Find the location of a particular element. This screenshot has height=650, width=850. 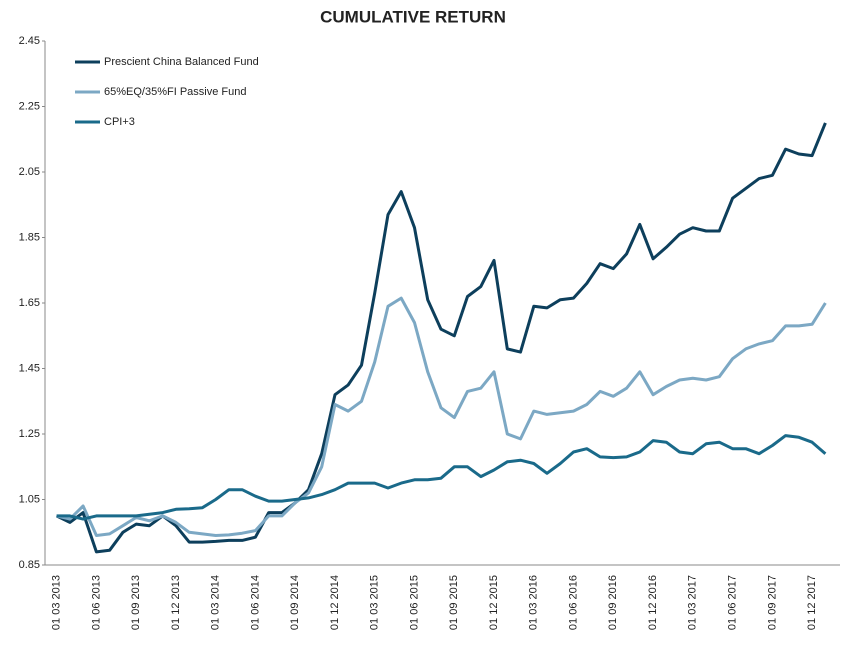

x-tick-label: 01 03 2016 is located at coordinates (534, 602).